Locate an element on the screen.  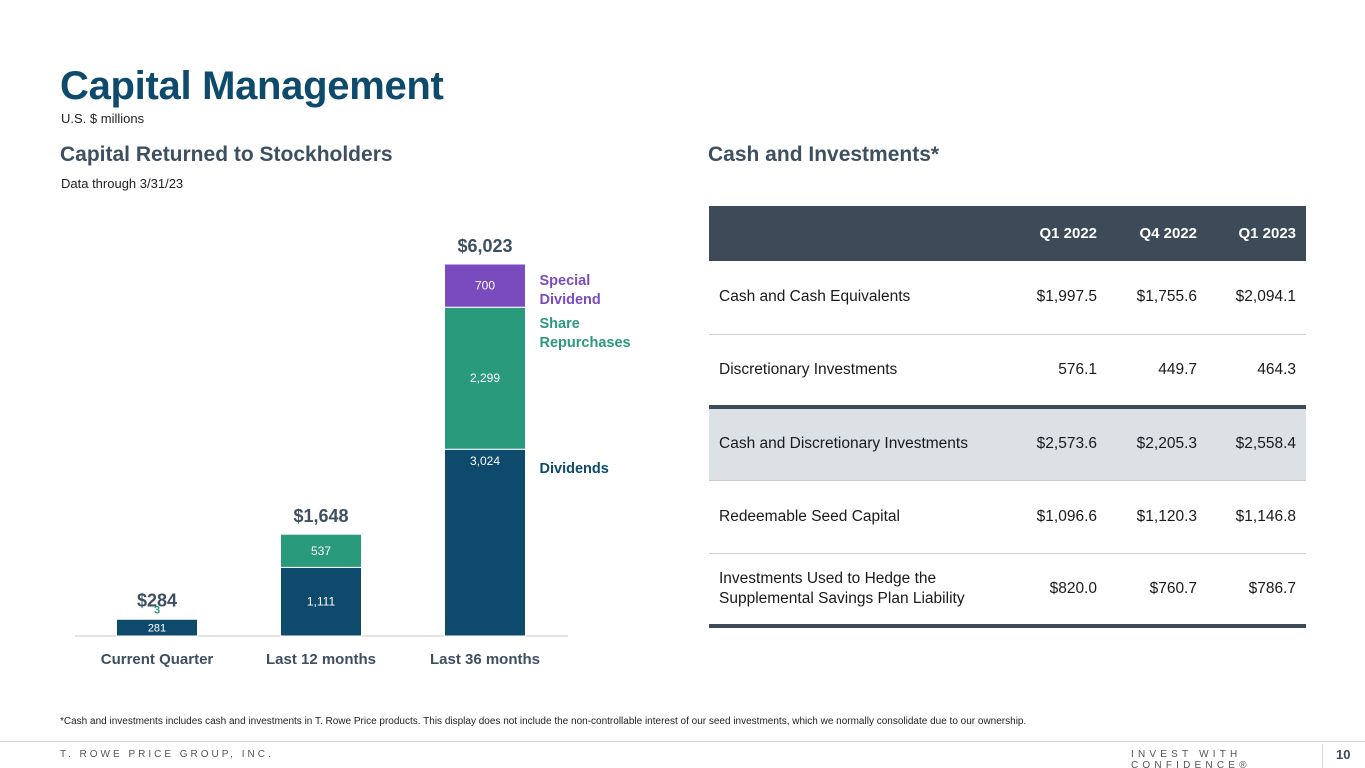
data-label: 2,299 is located at coordinates (485, 378).